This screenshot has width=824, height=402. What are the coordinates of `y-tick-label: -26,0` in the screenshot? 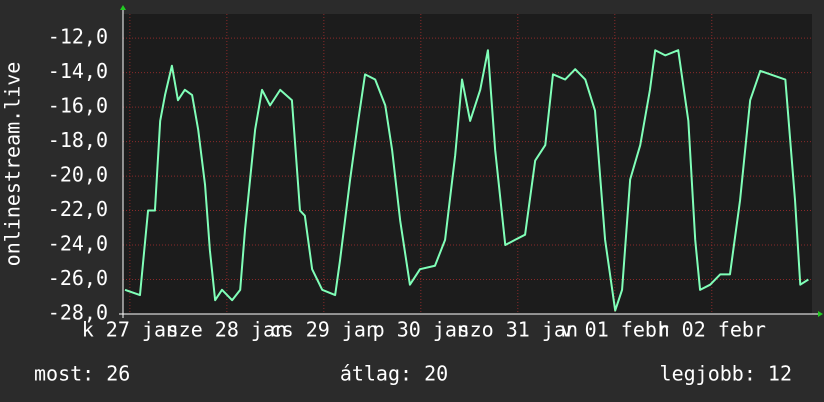 It's located at (78, 278).